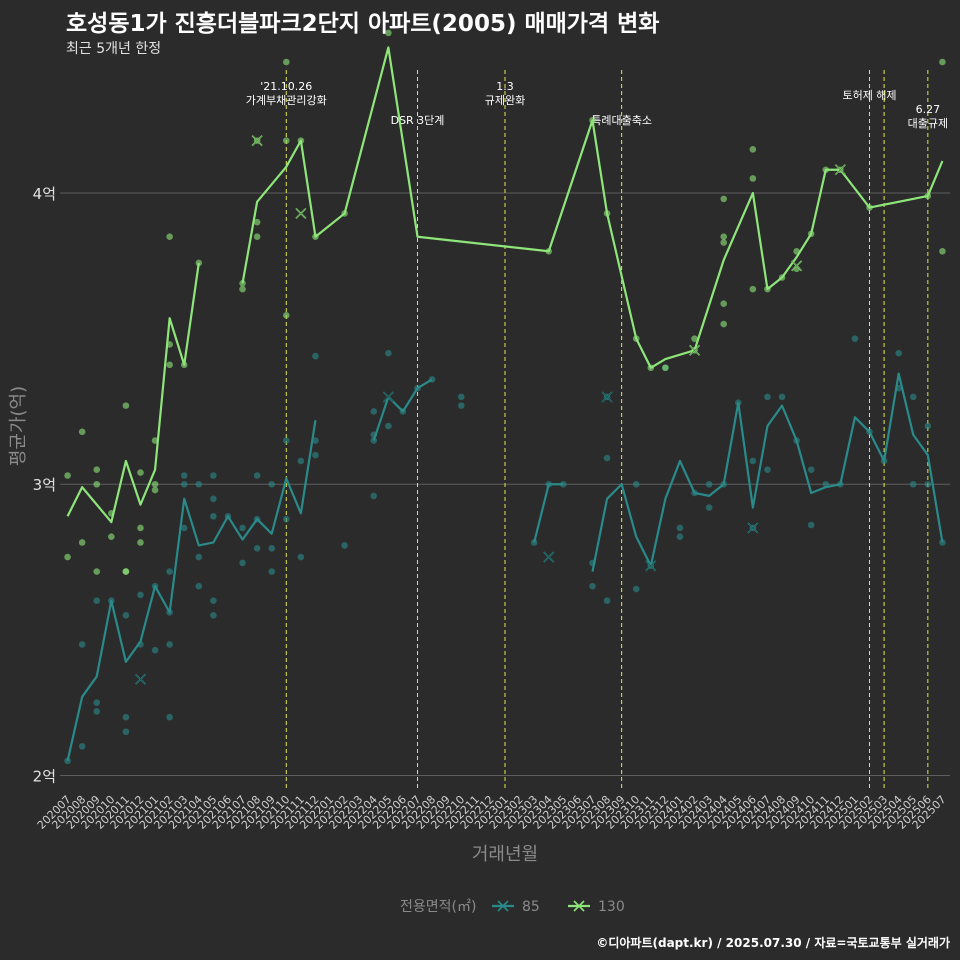  What do you see at coordinates (363, 24) in the screenshot?
I see `chart-title: 호성동1가 진흥더블파크2단지 아파트(2005) 매매가격 변화` at bounding box center [363, 24].